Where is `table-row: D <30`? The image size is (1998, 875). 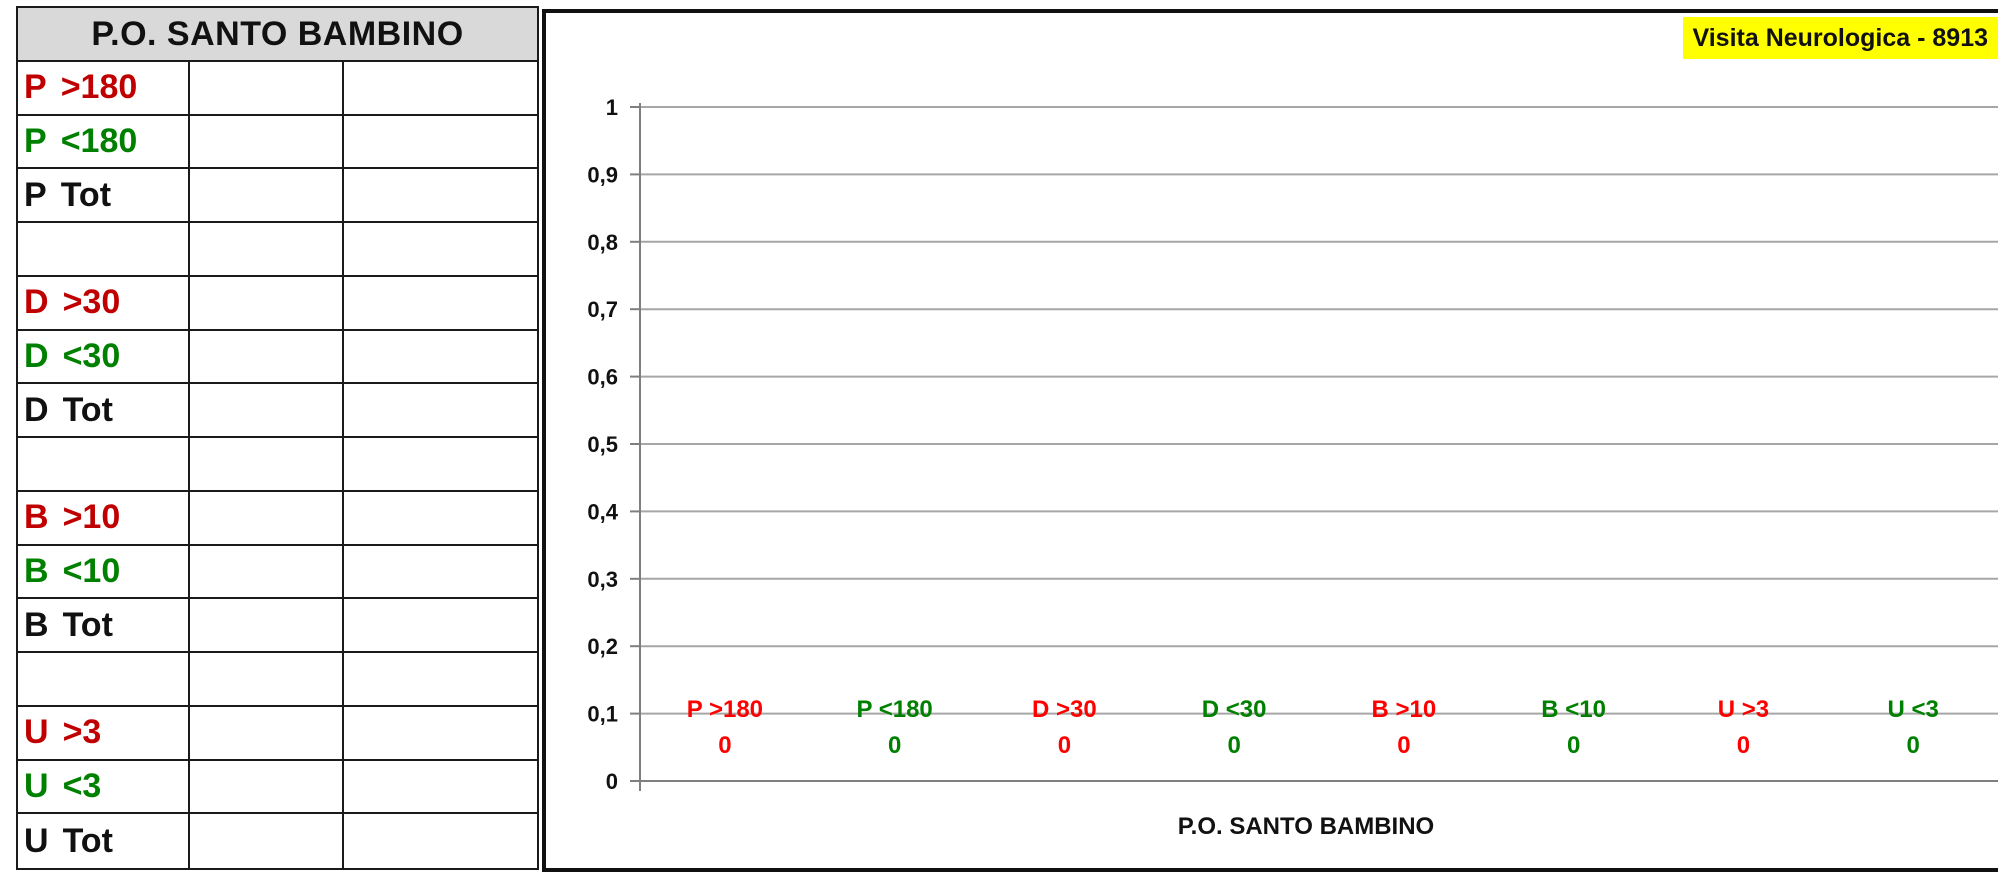
table-row: D <30 is located at coordinates (277, 357).